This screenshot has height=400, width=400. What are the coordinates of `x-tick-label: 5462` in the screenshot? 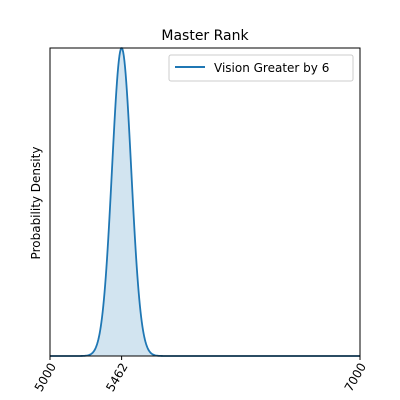 It's located at (116, 377).